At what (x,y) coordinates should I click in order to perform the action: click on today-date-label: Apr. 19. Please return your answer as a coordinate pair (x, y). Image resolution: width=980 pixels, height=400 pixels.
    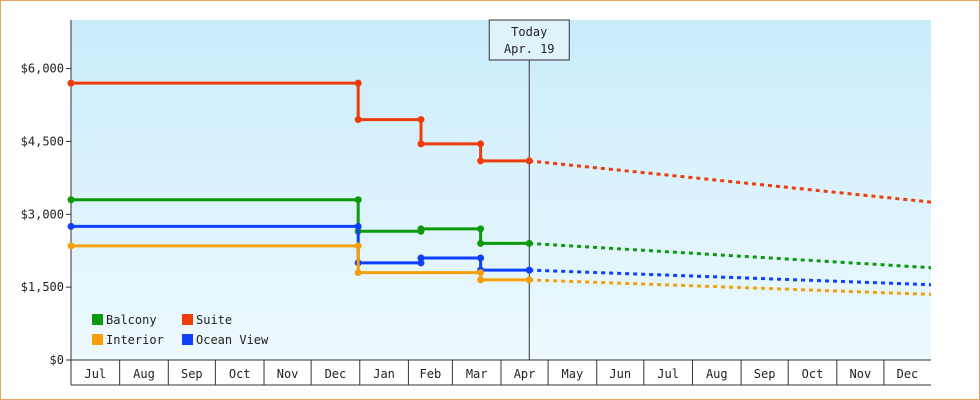
    Looking at the image, I should click on (529, 49).